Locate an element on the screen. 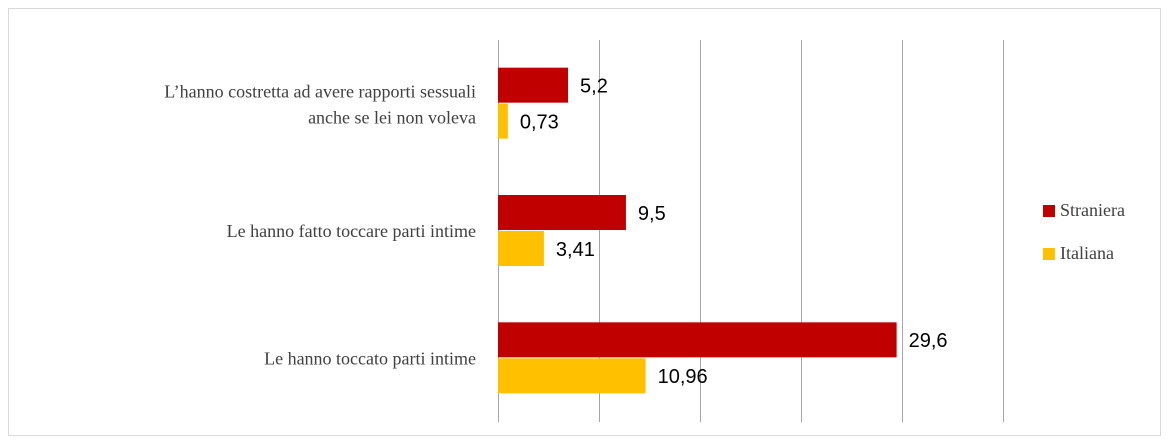 The width and height of the screenshot is (1169, 444). data-label: 3,41 is located at coordinates (575, 250).